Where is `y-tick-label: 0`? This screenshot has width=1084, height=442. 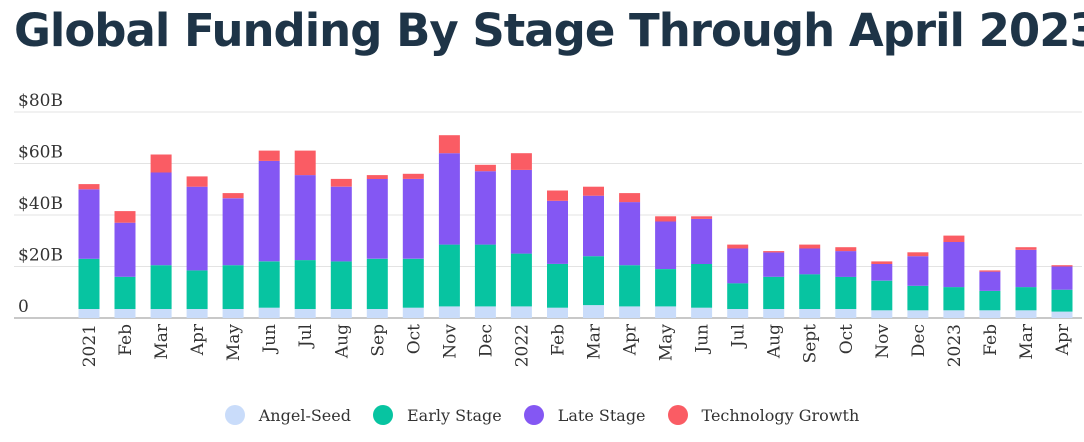 y-tick-label: 0 is located at coordinates (23, 307).